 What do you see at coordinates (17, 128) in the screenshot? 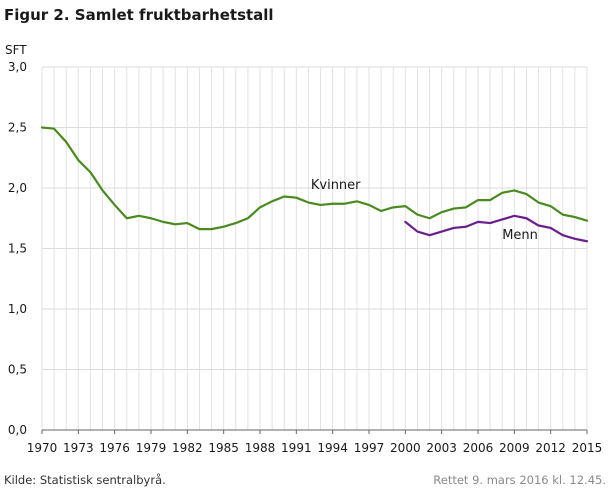
I see `y-tick-label: 2,5` at bounding box center [17, 128].